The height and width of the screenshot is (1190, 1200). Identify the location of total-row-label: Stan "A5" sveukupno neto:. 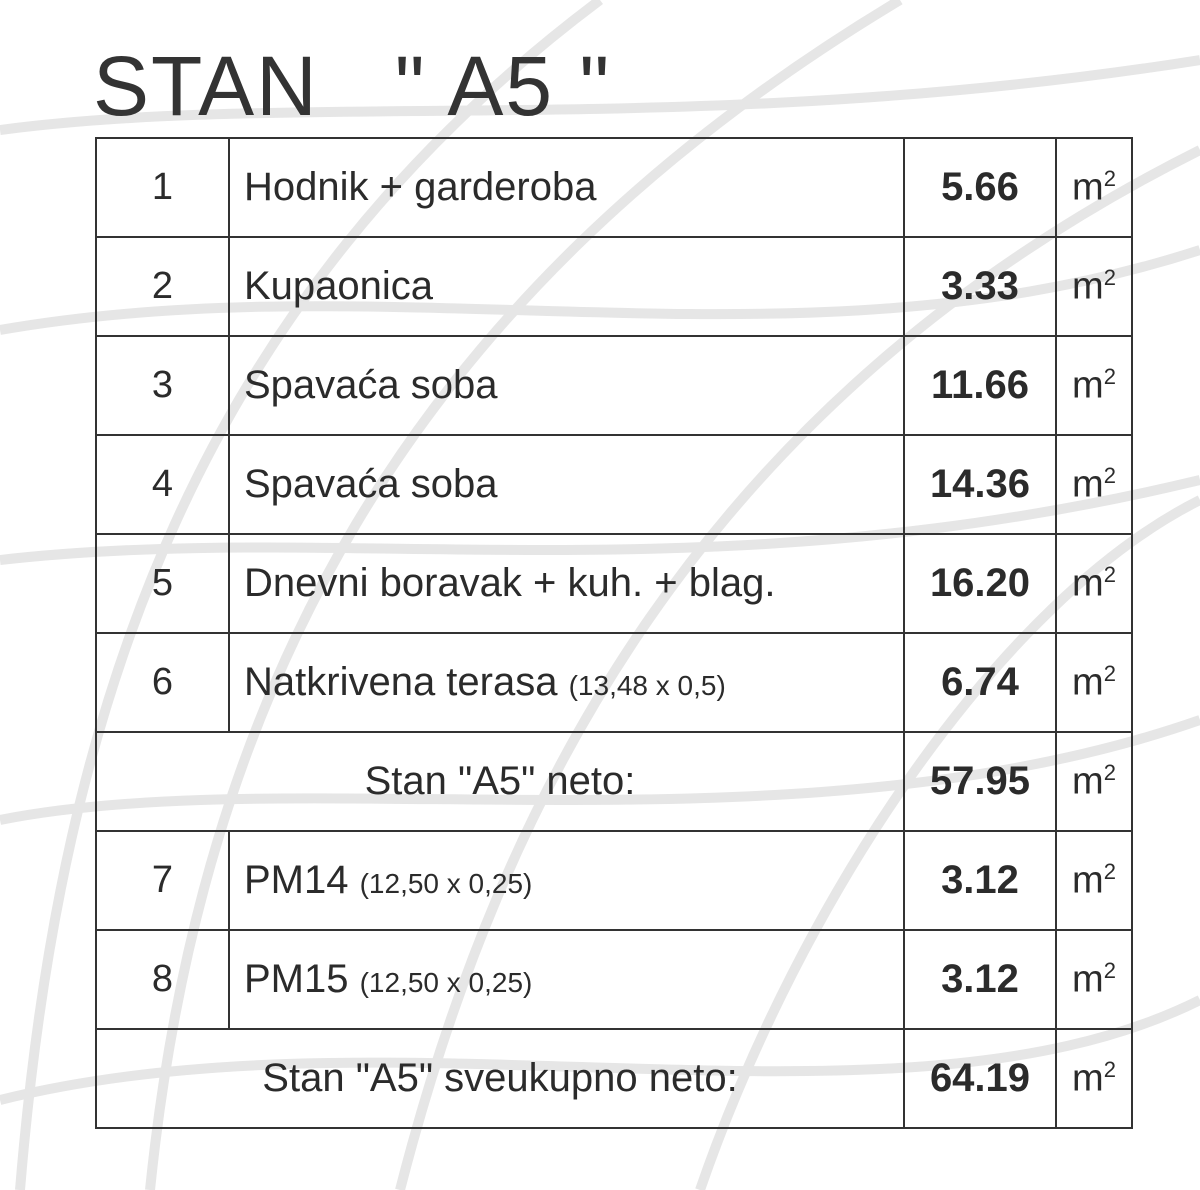
(500, 1078).